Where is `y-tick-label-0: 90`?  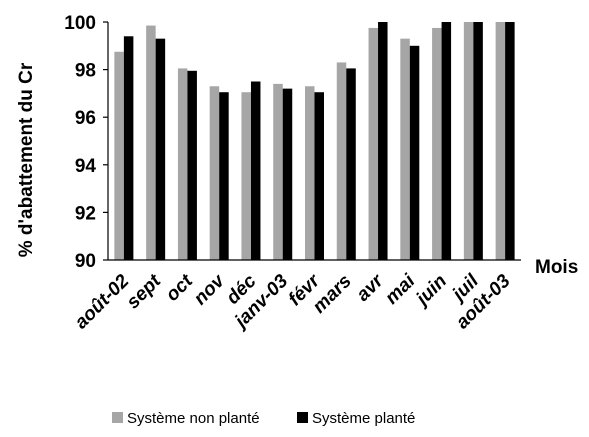 y-tick-label-0: 90 is located at coordinates (85, 261).